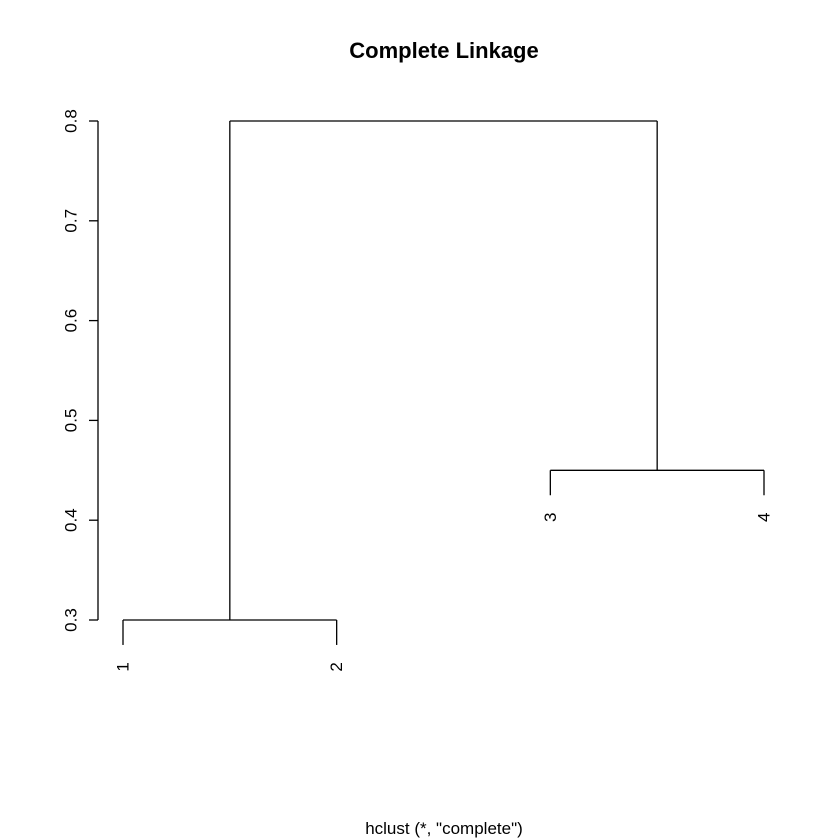 This screenshot has width=840, height=840. What do you see at coordinates (71, 221) in the screenshot?
I see `y-tick-label: 0.7` at bounding box center [71, 221].